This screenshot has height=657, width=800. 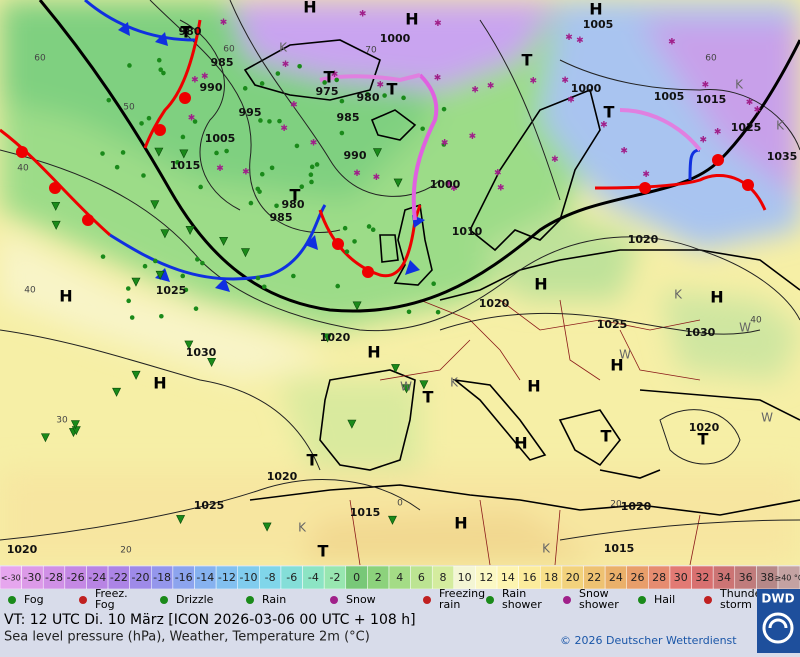 I want to click on scale-label: -20, so click(x=140, y=577).